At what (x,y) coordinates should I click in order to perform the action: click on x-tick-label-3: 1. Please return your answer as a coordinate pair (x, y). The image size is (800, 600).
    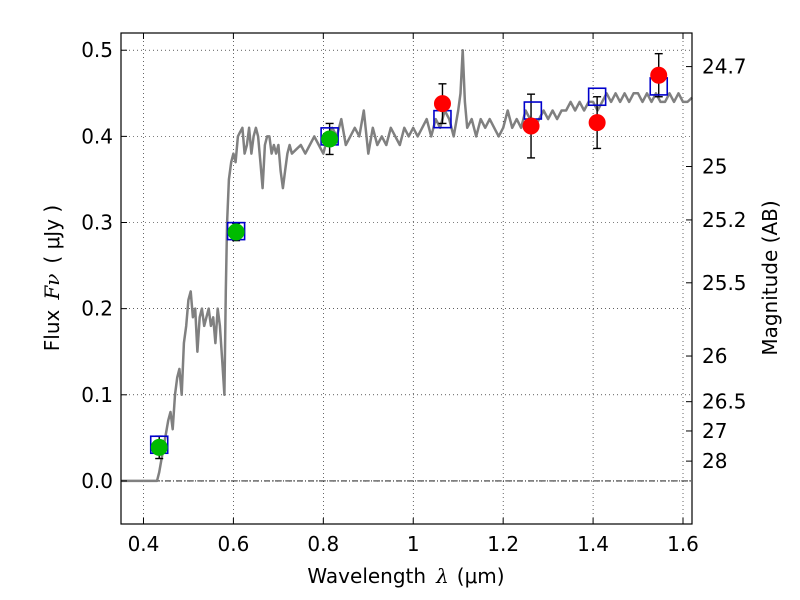
    Looking at the image, I should click on (413, 544).